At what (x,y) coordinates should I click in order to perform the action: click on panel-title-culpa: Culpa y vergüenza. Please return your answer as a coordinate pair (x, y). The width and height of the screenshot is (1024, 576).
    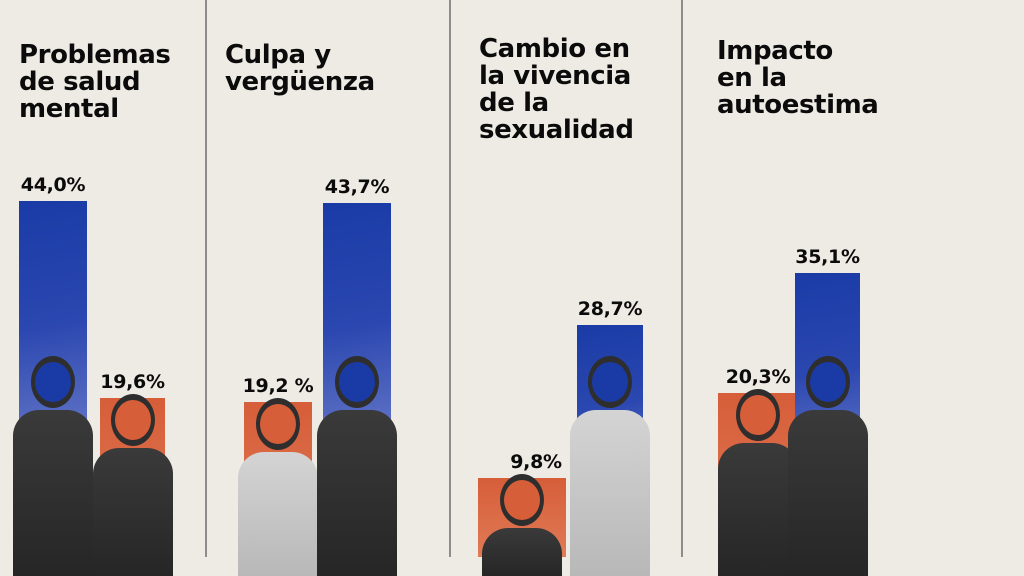
    Looking at the image, I should click on (300, 68).